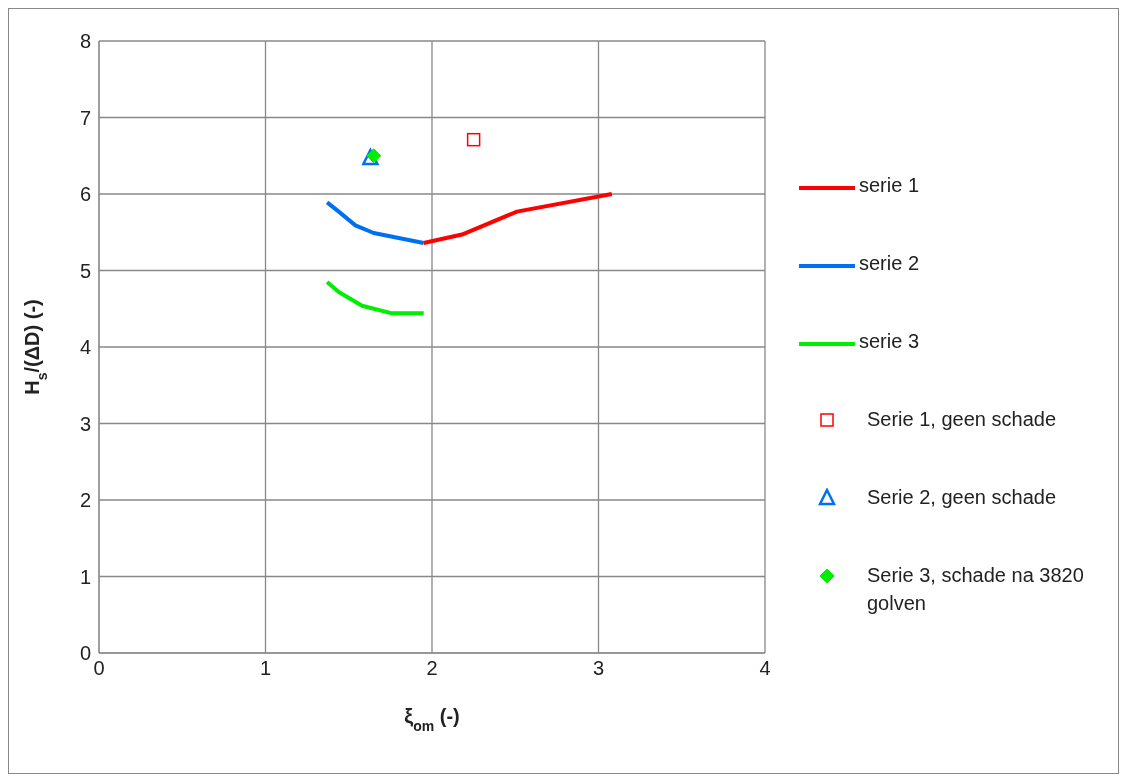 The width and height of the screenshot is (1127, 782). What do you see at coordinates (85, 41) in the screenshot?
I see `y-tick-label: 8` at bounding box center [85, 41].